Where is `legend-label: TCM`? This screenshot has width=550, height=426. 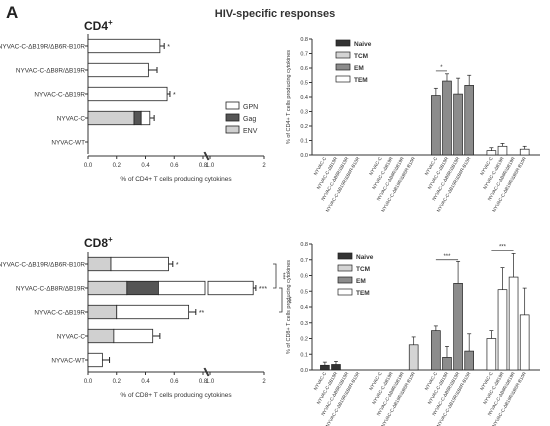 legend-label: TCM is located at coordinates (363, 269).